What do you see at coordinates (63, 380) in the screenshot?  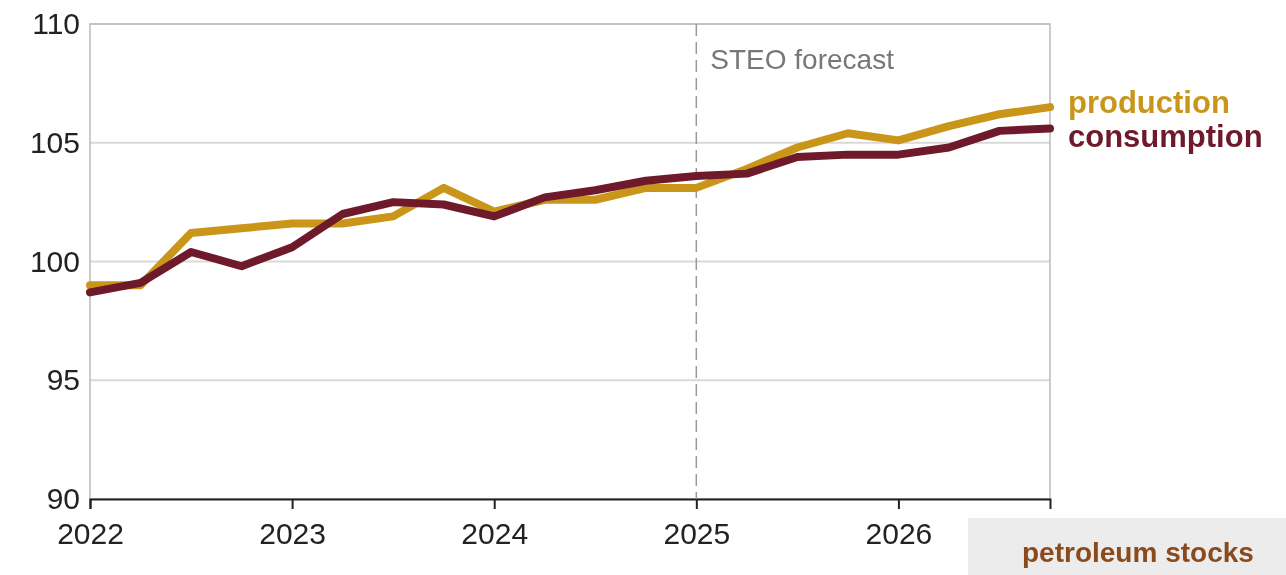 I see `y-tick-label: 95` at bounding box center [63, 380].